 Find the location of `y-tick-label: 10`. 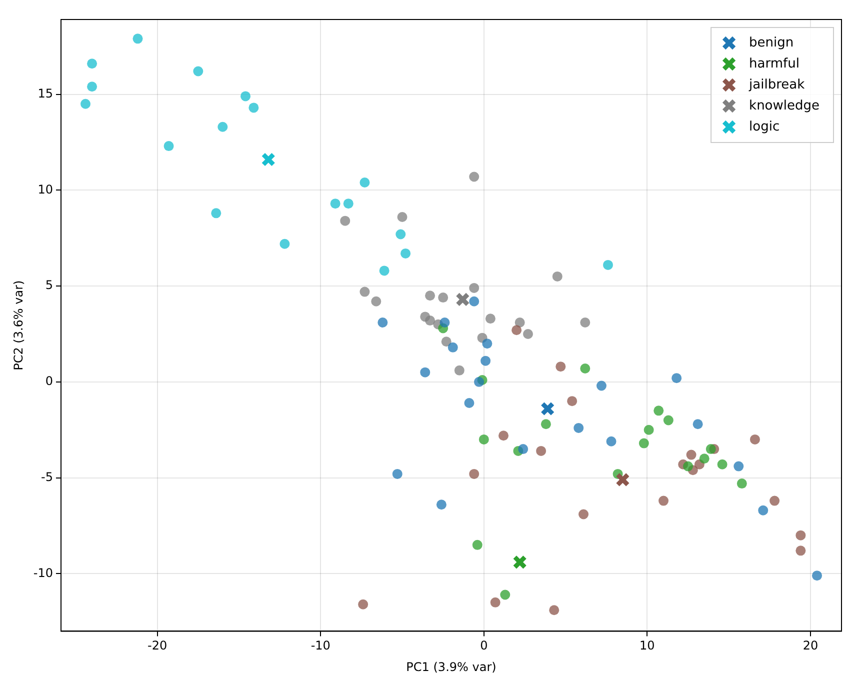

y-tick-label: 10 is located at coordinates (45, 189).